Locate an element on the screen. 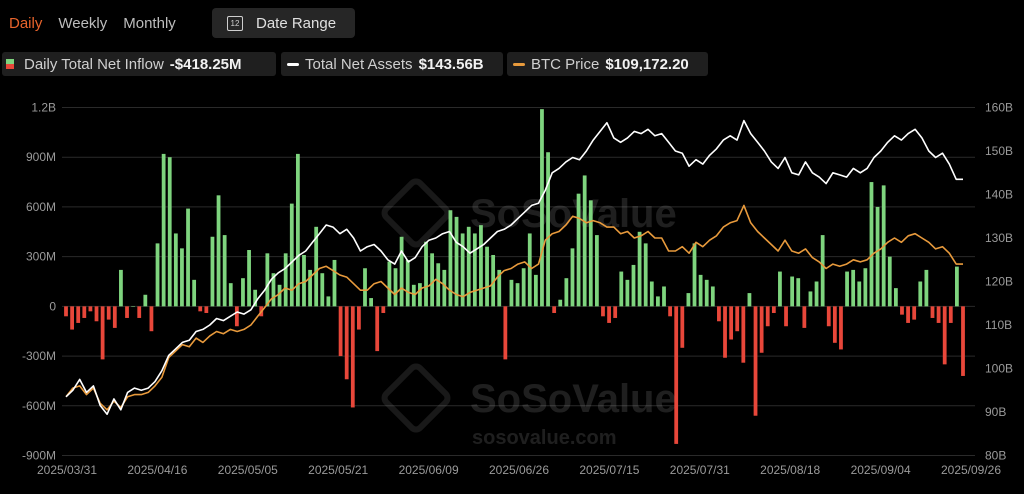 The height and width of the screenshot is (494, 1024). legend-assets: Total Net Assets $143.56B is located at coordinates (392, 64).